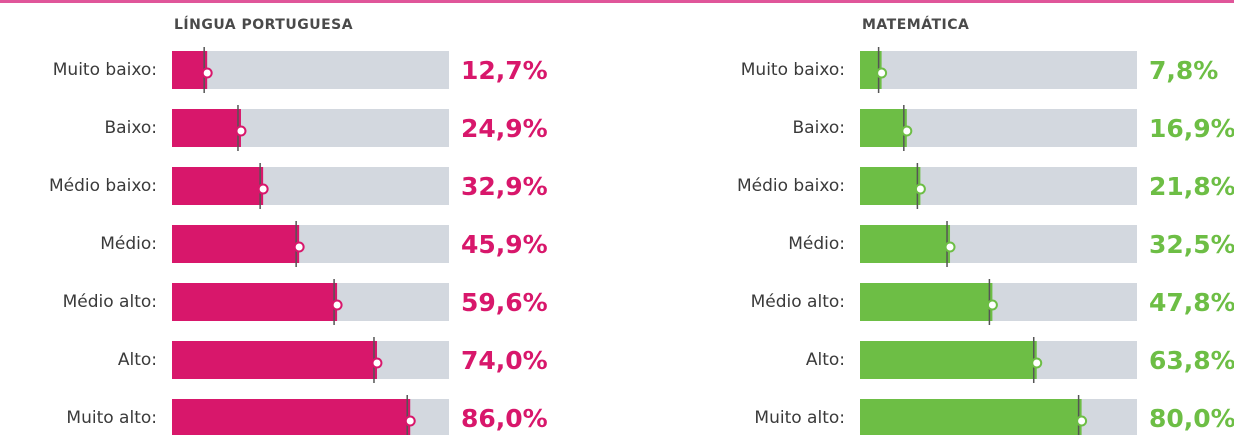  I want to click on value-label: 24,9%, so click(504, 128).